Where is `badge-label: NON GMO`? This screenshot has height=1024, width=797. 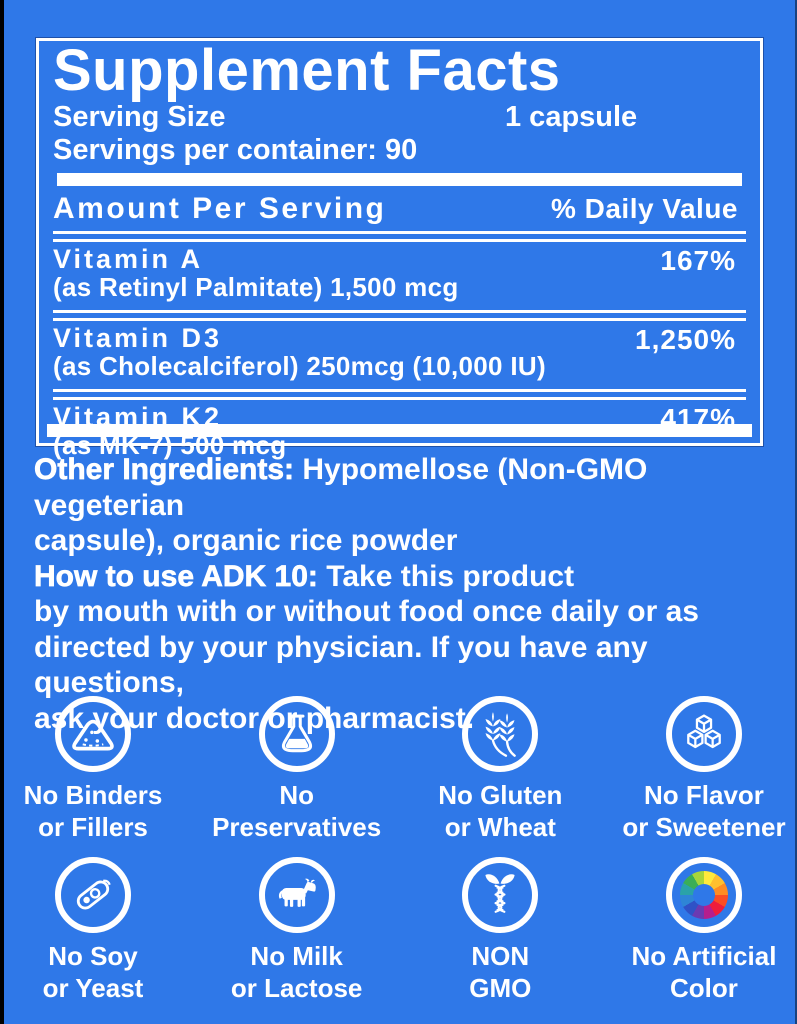
badge-label: NON GMO is located at coordinates (500, 972).